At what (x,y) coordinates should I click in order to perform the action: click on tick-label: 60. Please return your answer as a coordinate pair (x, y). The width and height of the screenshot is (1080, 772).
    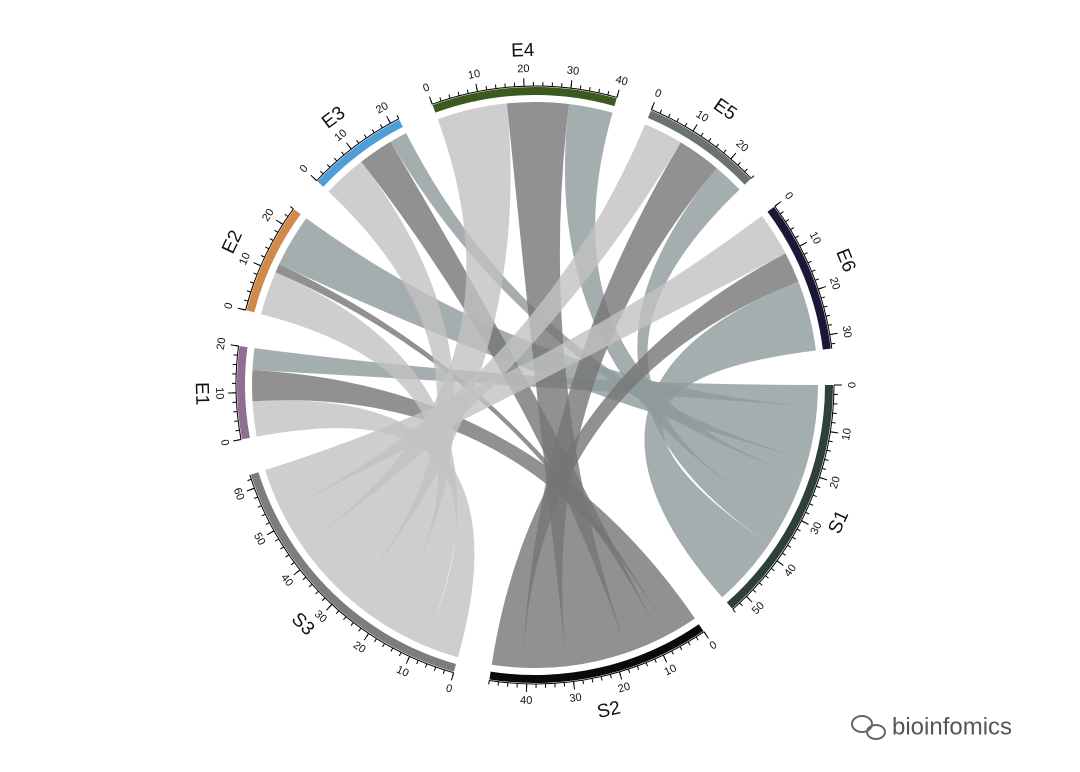
    Looking at the image, I should click on (238, 494).